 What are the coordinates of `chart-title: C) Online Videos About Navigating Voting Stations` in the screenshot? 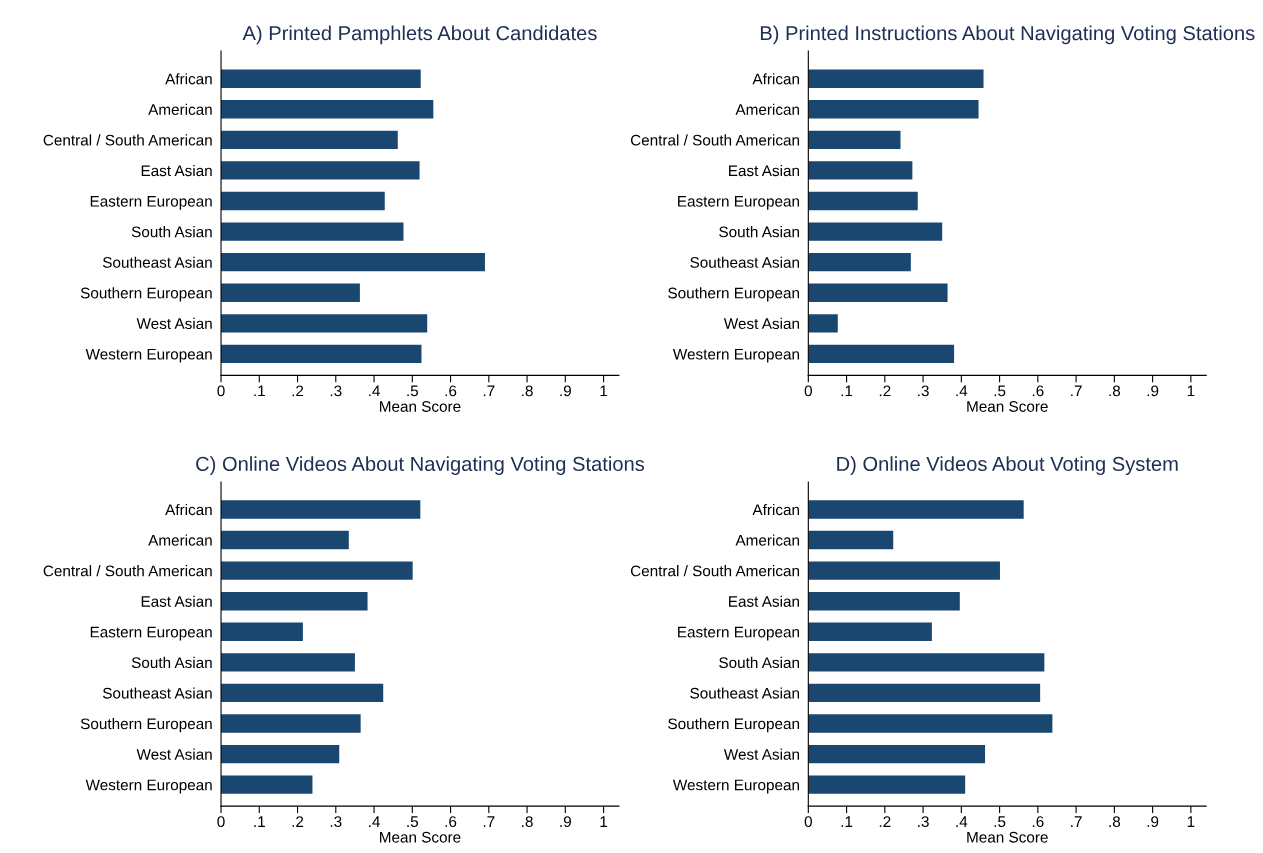 It's located at (420, 466).